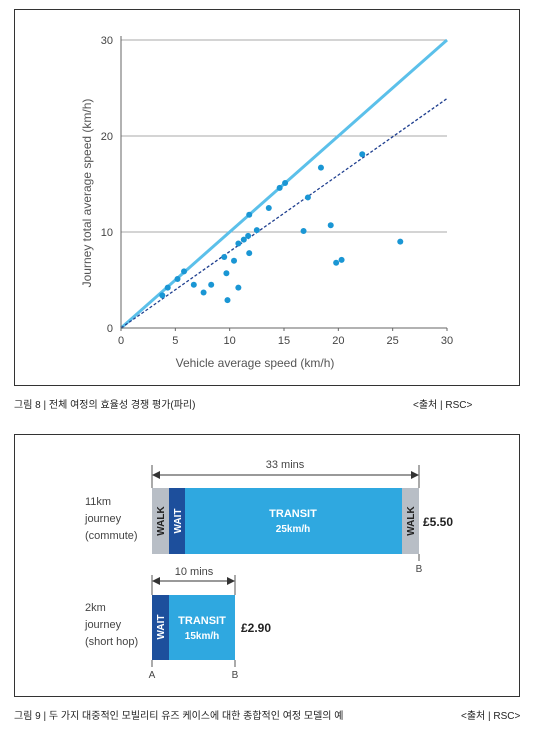 This screenshot has height=731, width=533. What do you see at coordinates (202, 636) in the screenshot?
I see `journey-2-transit-speed: 15km/h` at bounding box center [202, 636].